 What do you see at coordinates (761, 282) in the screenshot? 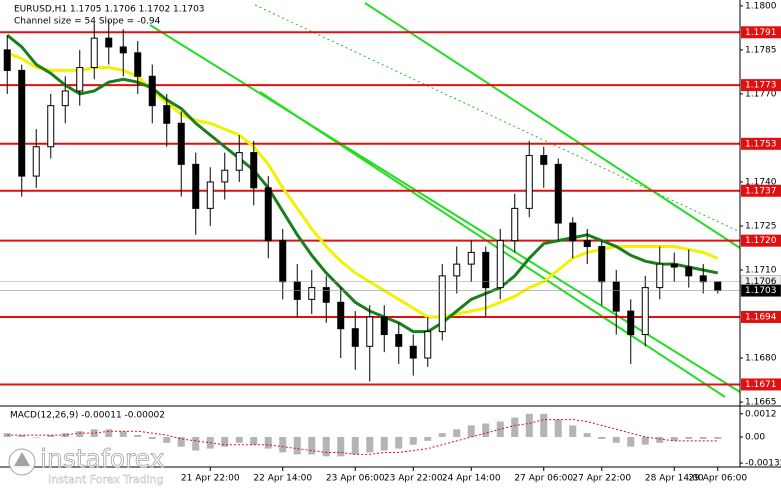
I see `price-marker: 1.1706` at bounding box center [761, 282].